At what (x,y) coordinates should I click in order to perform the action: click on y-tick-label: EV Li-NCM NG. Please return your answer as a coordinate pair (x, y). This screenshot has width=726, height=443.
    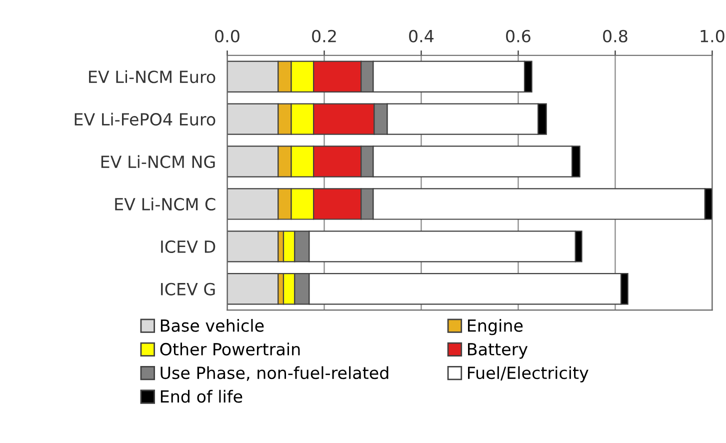
    Looking at the image, I should click on (158, 161).